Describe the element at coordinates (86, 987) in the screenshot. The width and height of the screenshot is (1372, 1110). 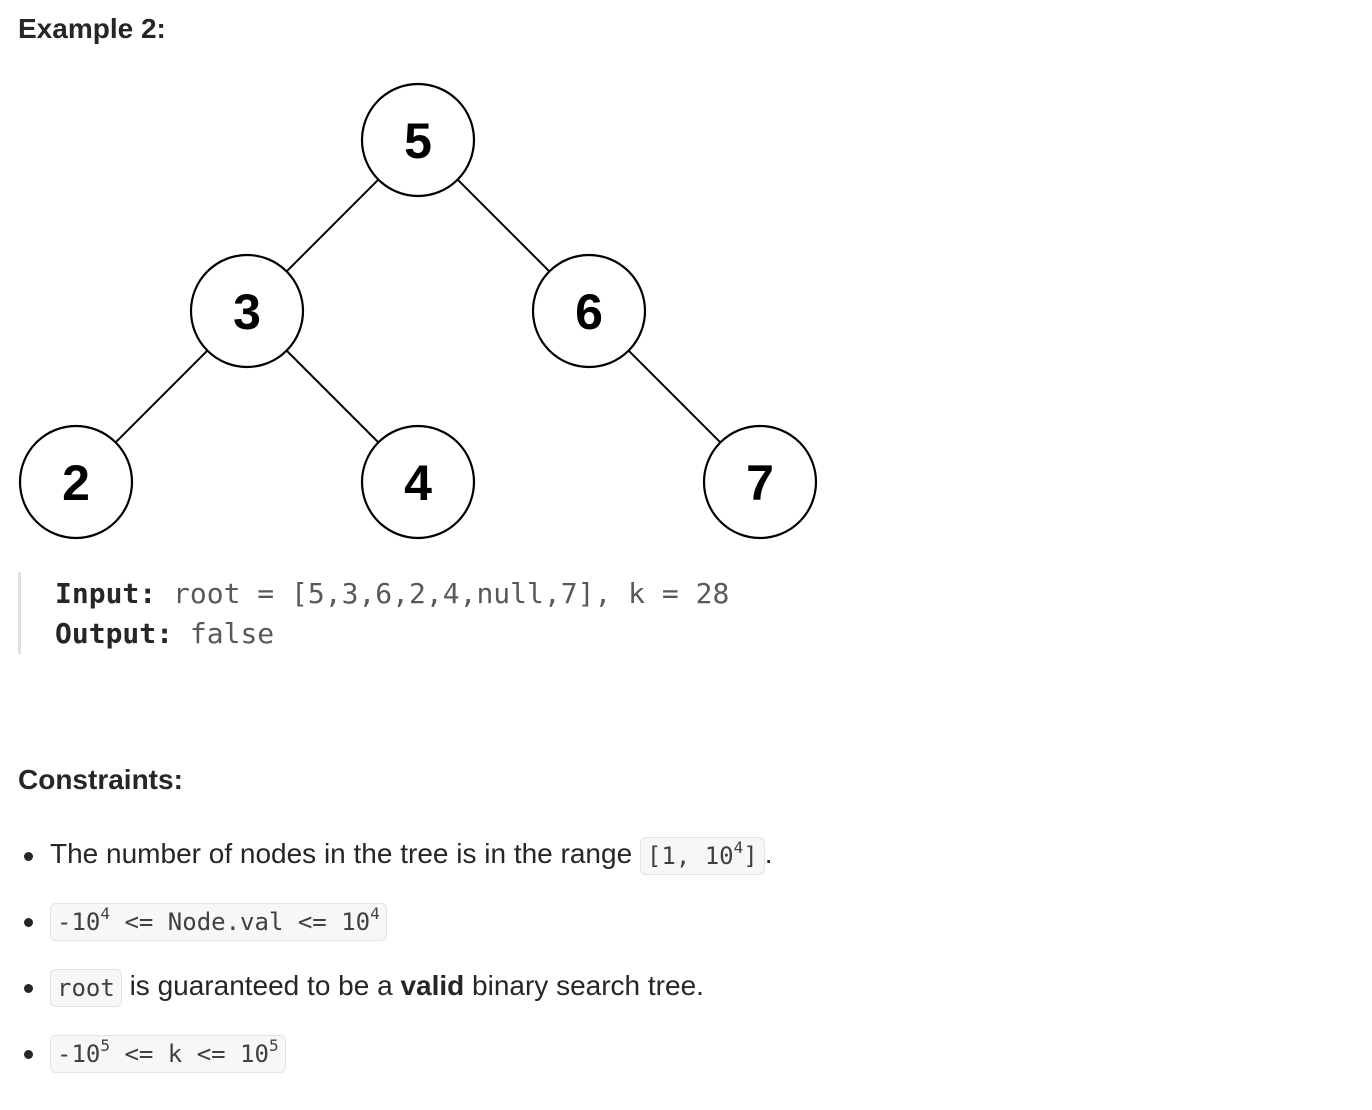
I see `root-code: root` at that location.